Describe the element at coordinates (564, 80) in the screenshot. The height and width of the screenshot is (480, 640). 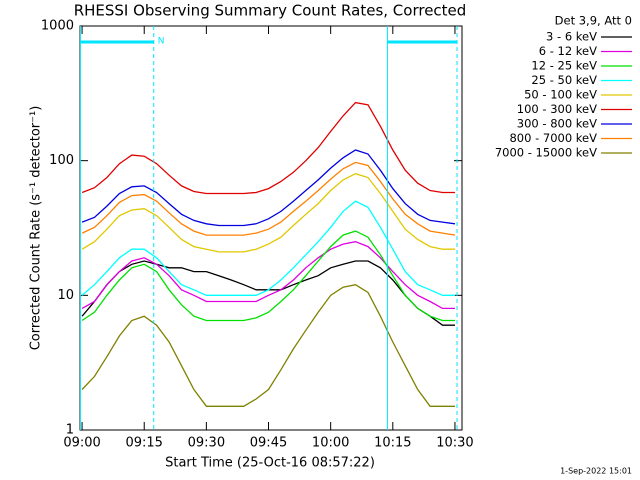
I see `legend-label: 25 - 50 keV` at that location.